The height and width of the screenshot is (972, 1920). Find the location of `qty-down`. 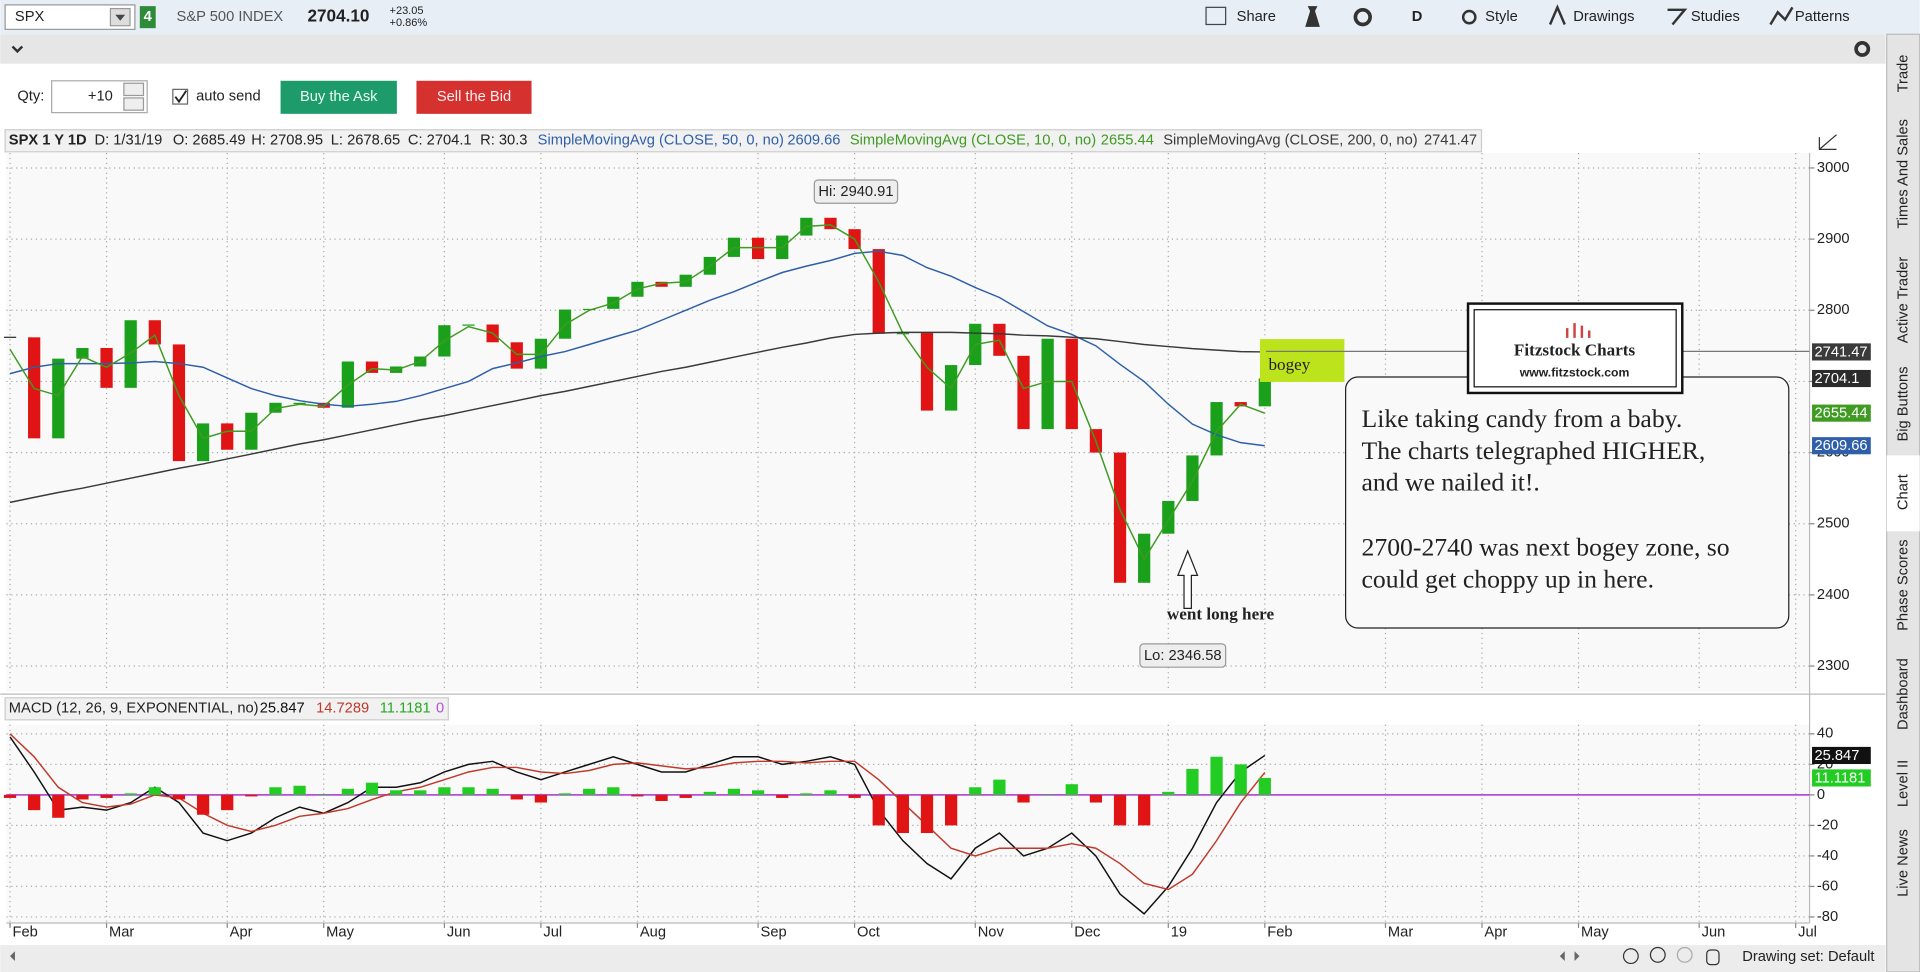

qty-down is located at coordinates (134, 104).